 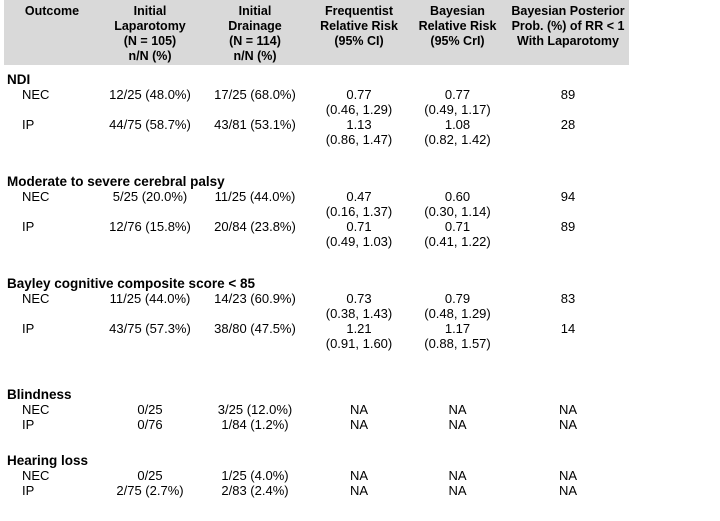 What do you see at coordinates (255, 26) in the screenshot?
I see `header-line: Drainage` at bounding box center [255, 26].